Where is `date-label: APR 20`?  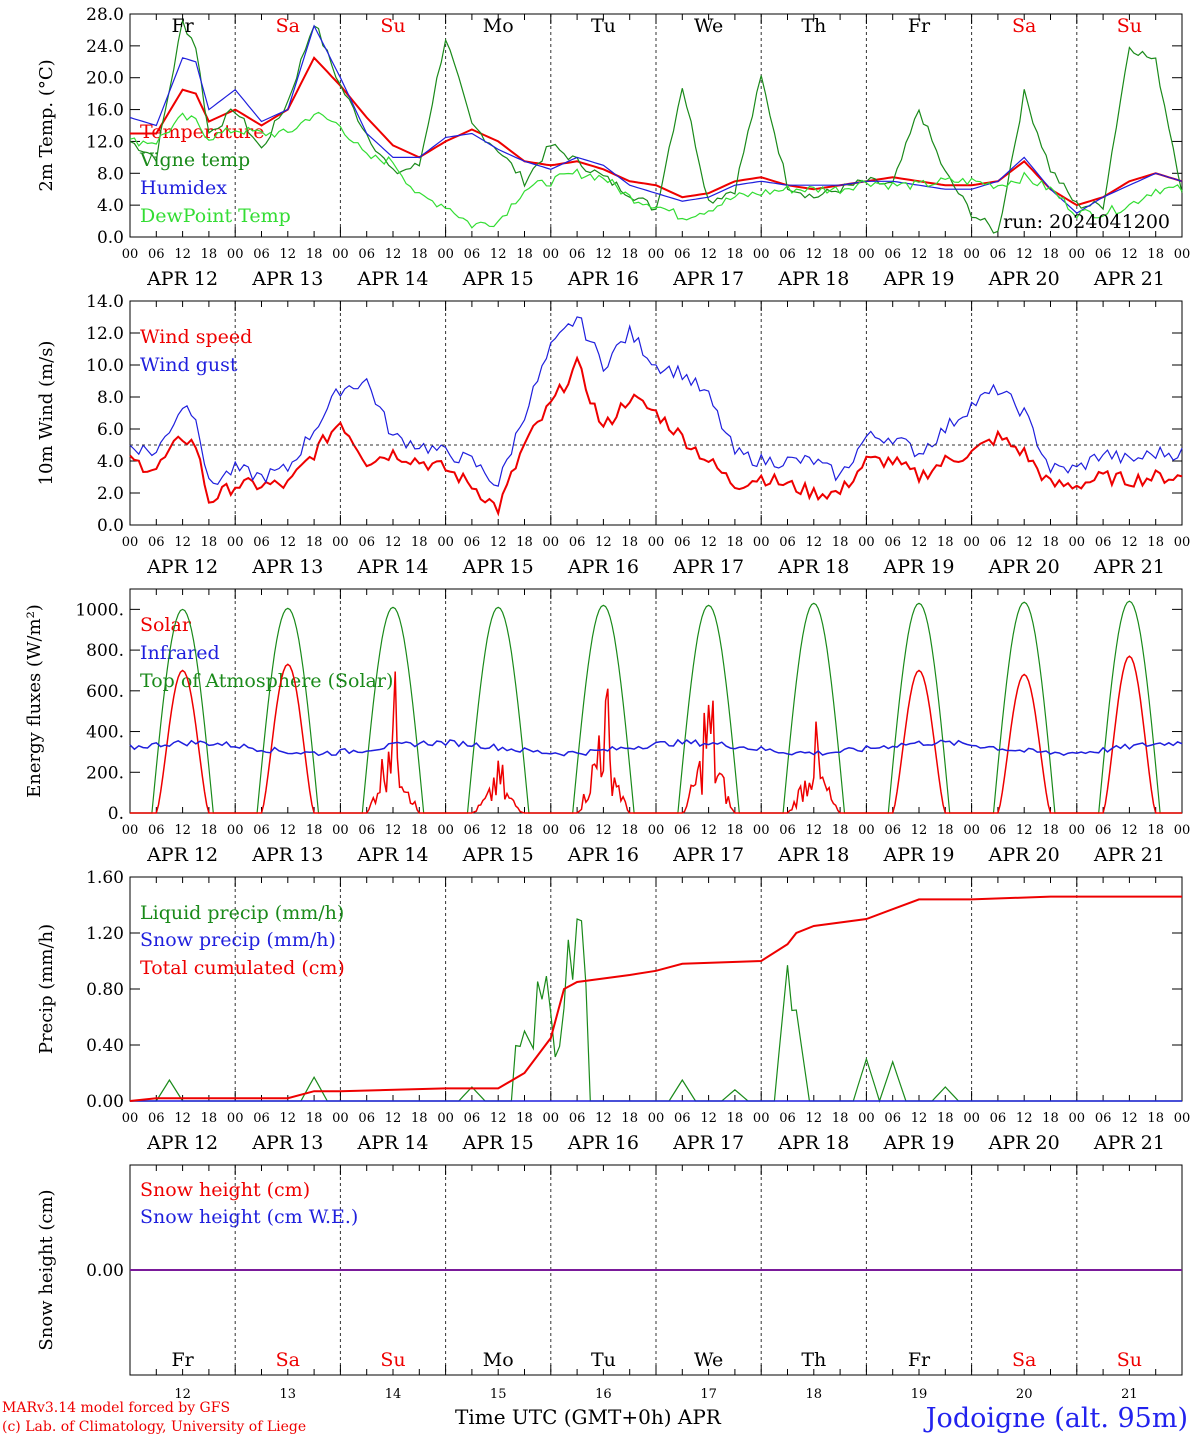 date-label: APR 20 is located at coordinates (1024, 855).